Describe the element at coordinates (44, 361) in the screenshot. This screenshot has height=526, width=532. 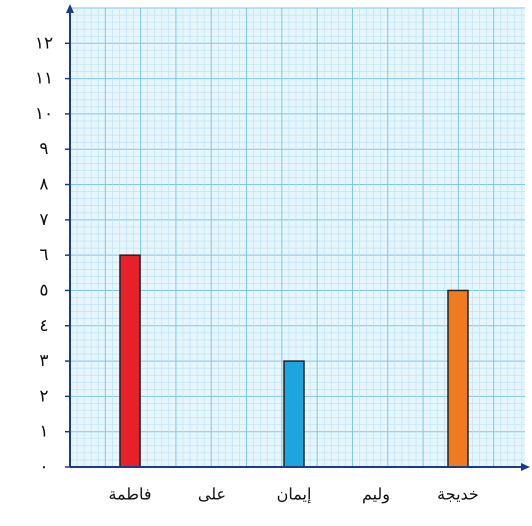
I see `y-tick-label: ٣` at that location.